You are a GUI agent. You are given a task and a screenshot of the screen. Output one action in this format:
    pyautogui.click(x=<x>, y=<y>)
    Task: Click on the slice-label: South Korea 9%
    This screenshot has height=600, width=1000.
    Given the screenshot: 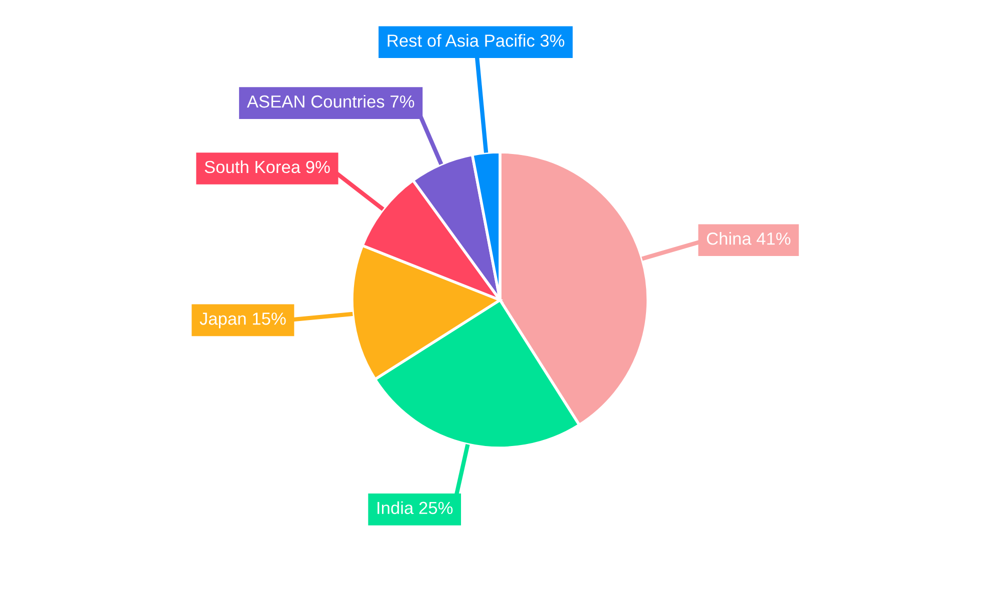 What is the action you would take?
    pyautogui.click(x=267, y=167)
    